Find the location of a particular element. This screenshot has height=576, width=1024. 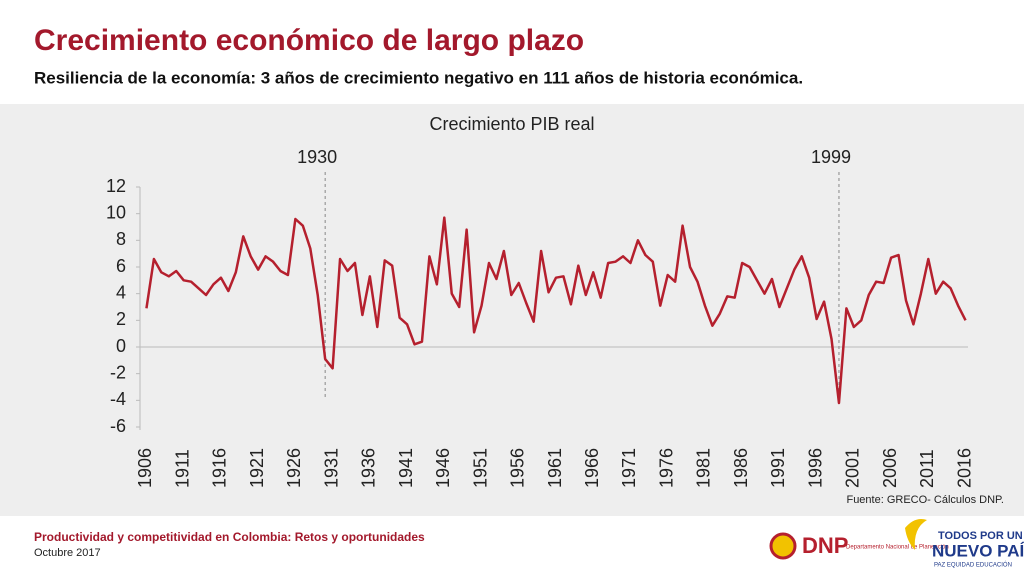

y-tick-label: 12 is located at coordinates (116, 186).